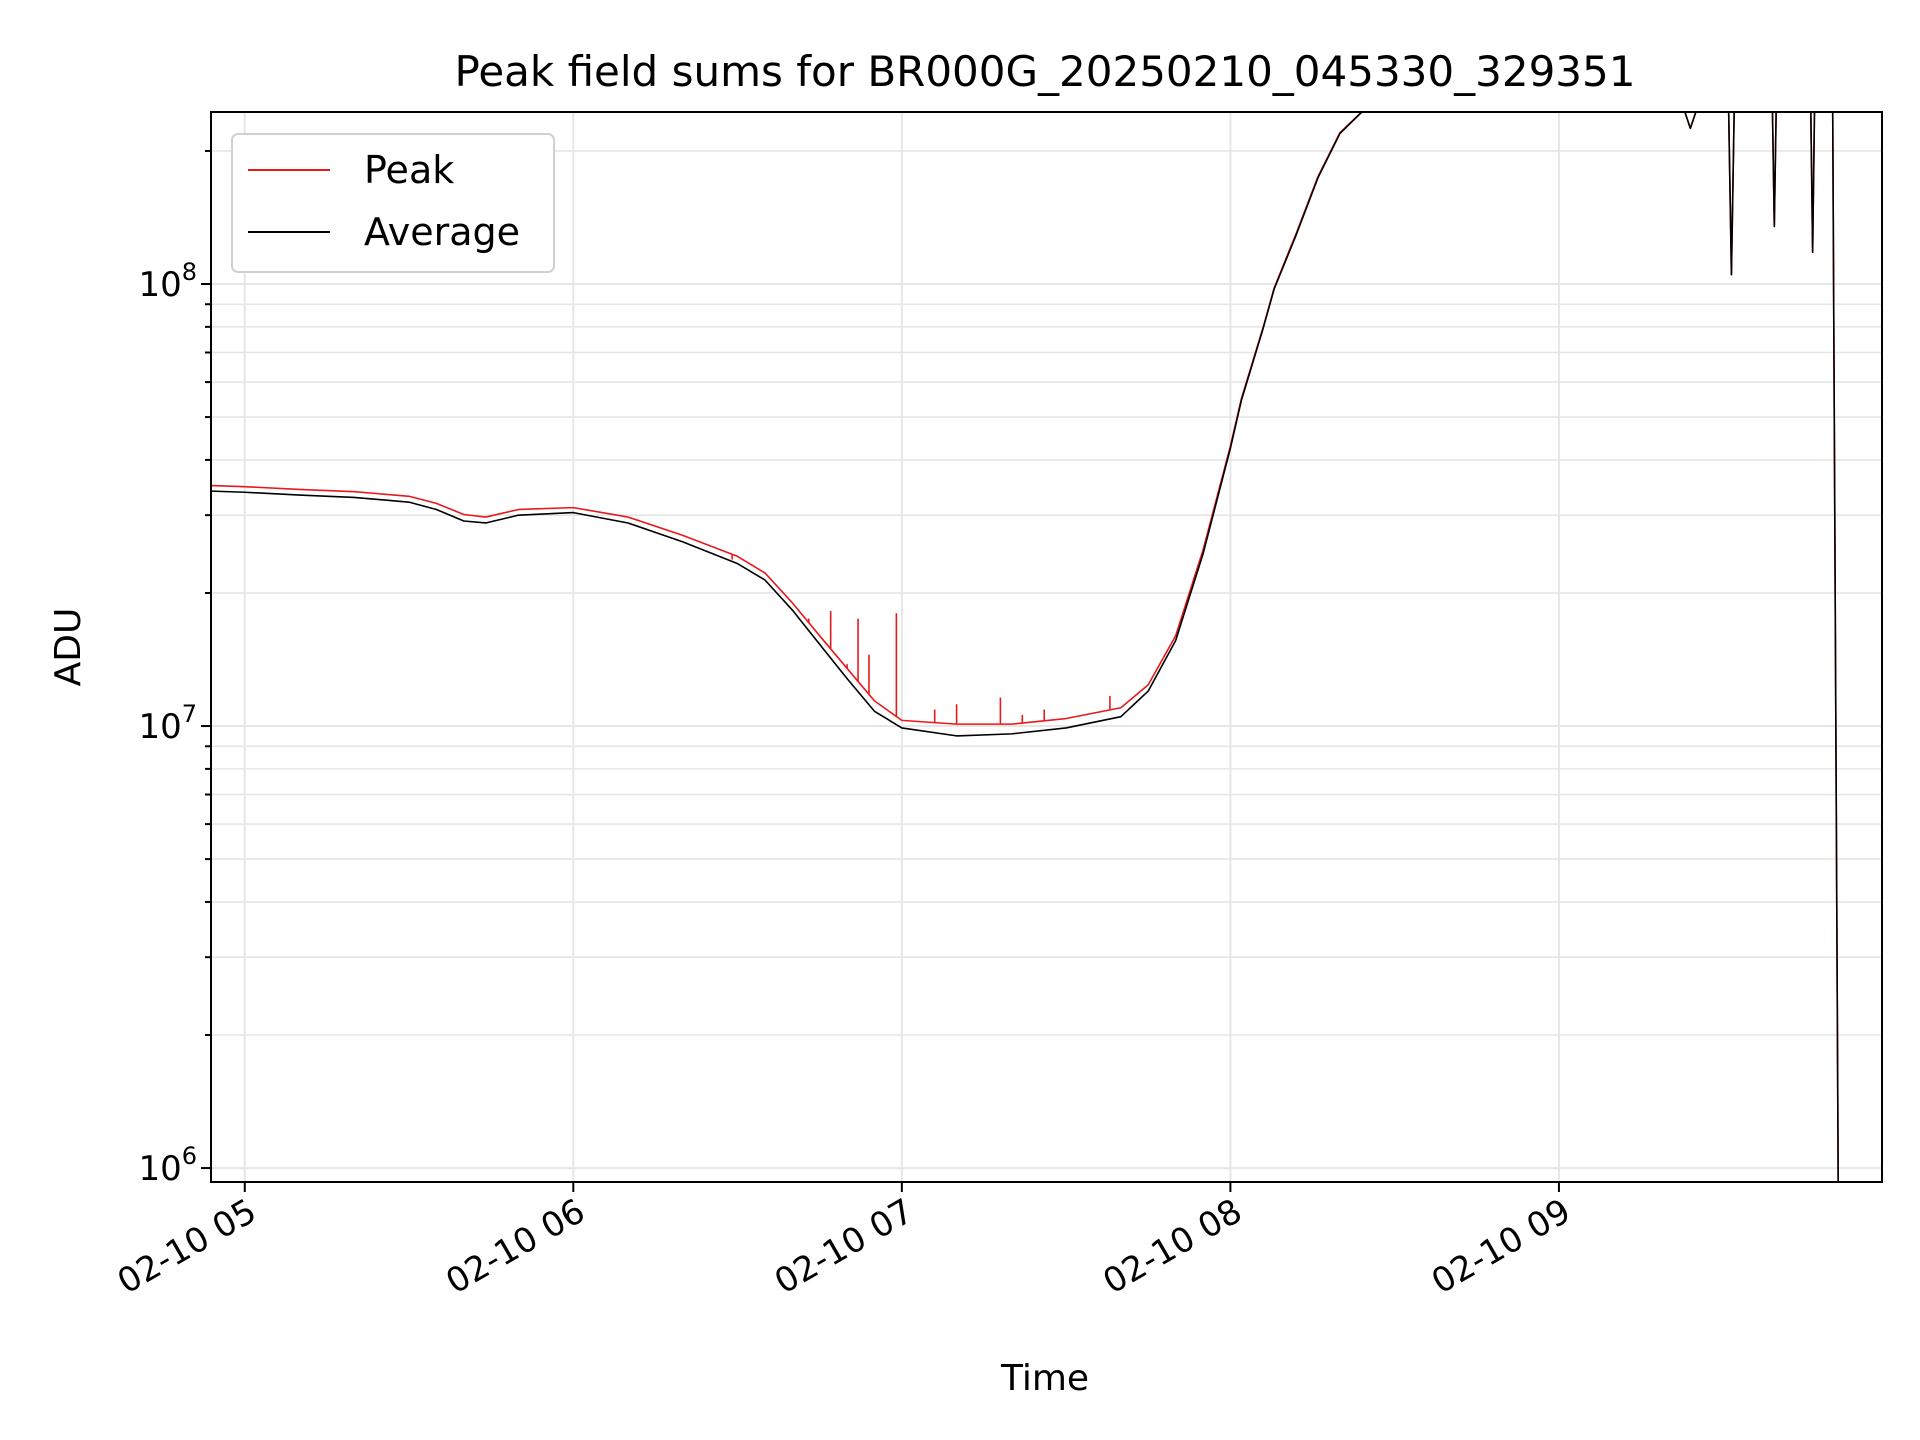 The width and height of the screenshot is (1920, 1440). Describe the element at coordinates (409, 170) in the screenshot. I see `legend-label-peak: Peak` at that location.